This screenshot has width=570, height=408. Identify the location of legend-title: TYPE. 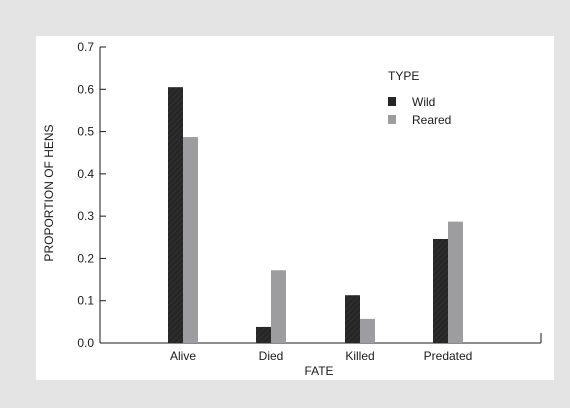
(403, 76).